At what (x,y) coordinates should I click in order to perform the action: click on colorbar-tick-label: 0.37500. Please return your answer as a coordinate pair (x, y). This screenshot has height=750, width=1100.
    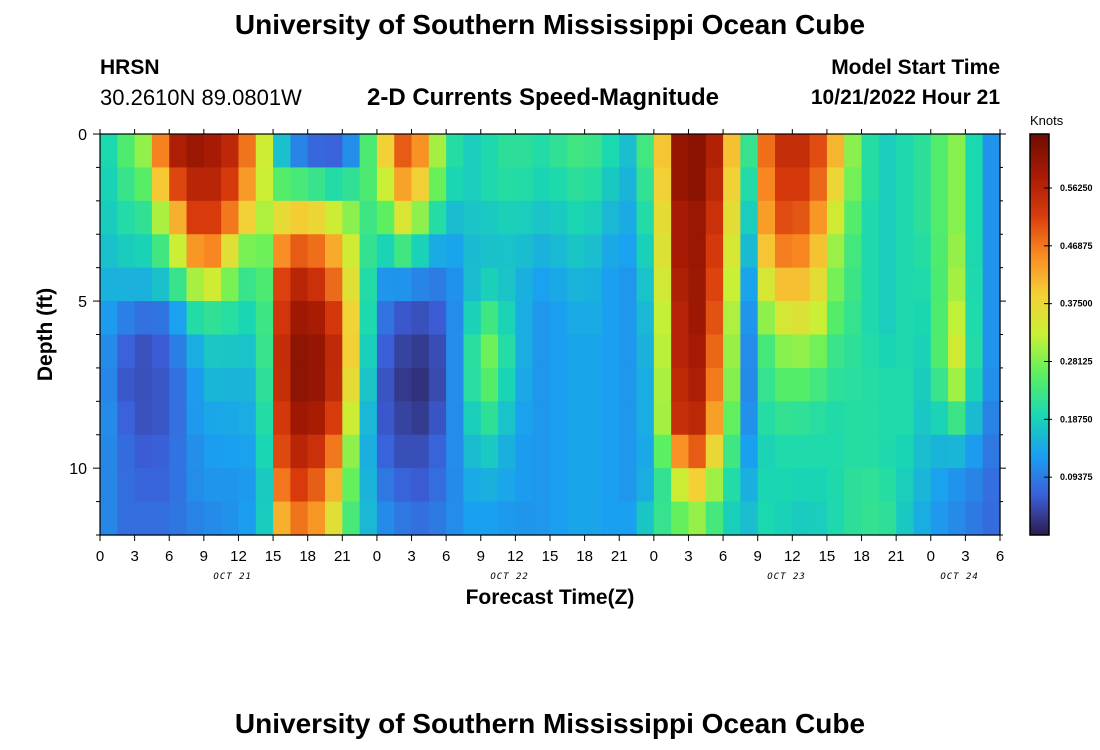
    Looking at the image, I should click on (1076, 304).